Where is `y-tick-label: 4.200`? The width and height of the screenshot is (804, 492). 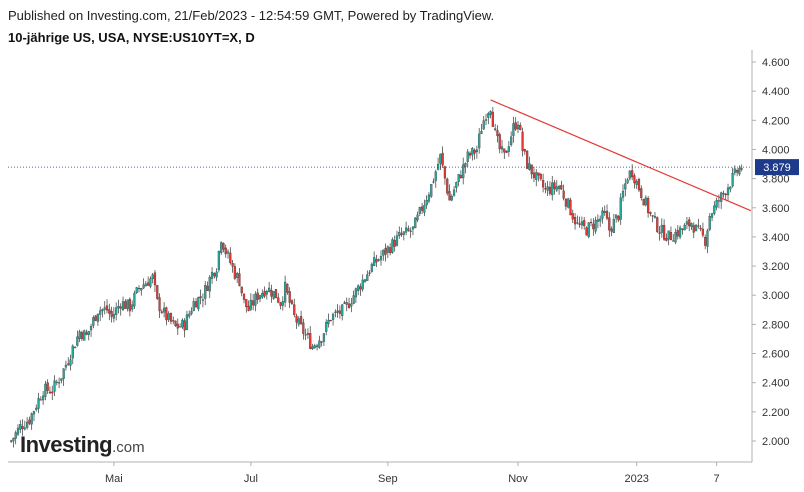 y-tick-label: 4.200 is located at coordinates (776, 121).